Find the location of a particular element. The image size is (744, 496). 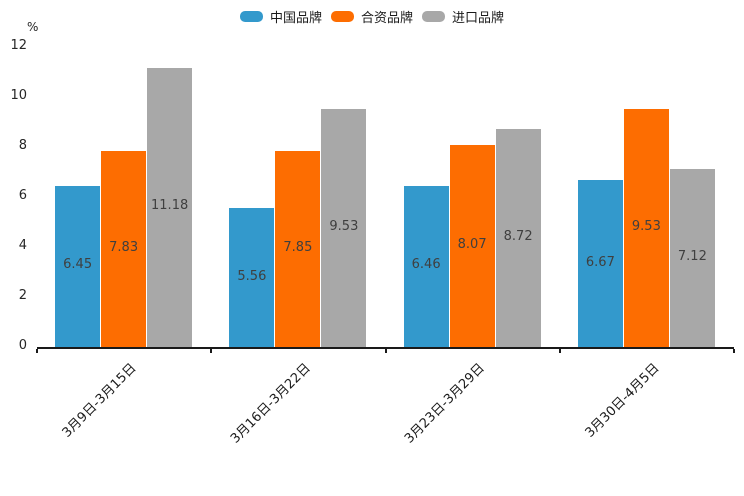

y-tick-label: 0 is located at coordinates (22, 345).